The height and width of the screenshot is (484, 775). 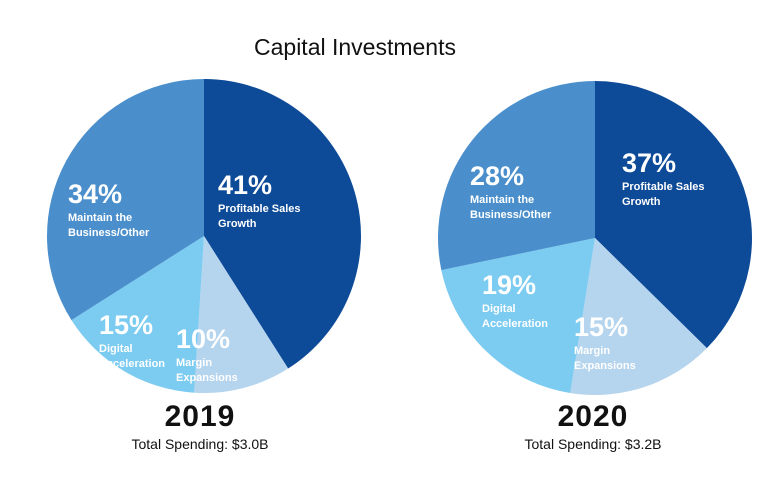 I want to click on data-label-2020-margin-expansions: 15%, so click(x=601, y=327).